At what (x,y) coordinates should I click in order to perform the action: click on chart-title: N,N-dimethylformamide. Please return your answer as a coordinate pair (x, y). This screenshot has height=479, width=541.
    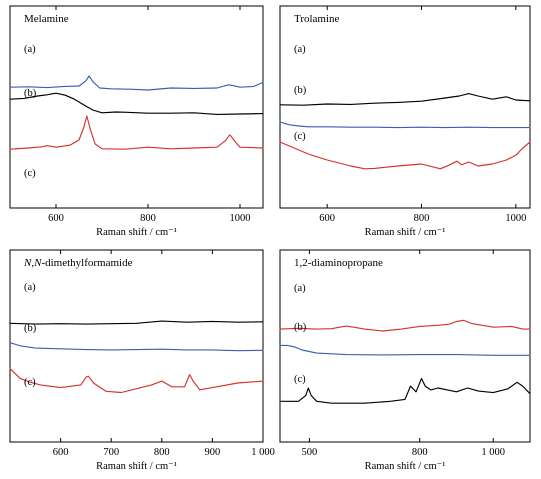
    Looking at the image, I should click on (78, 263).